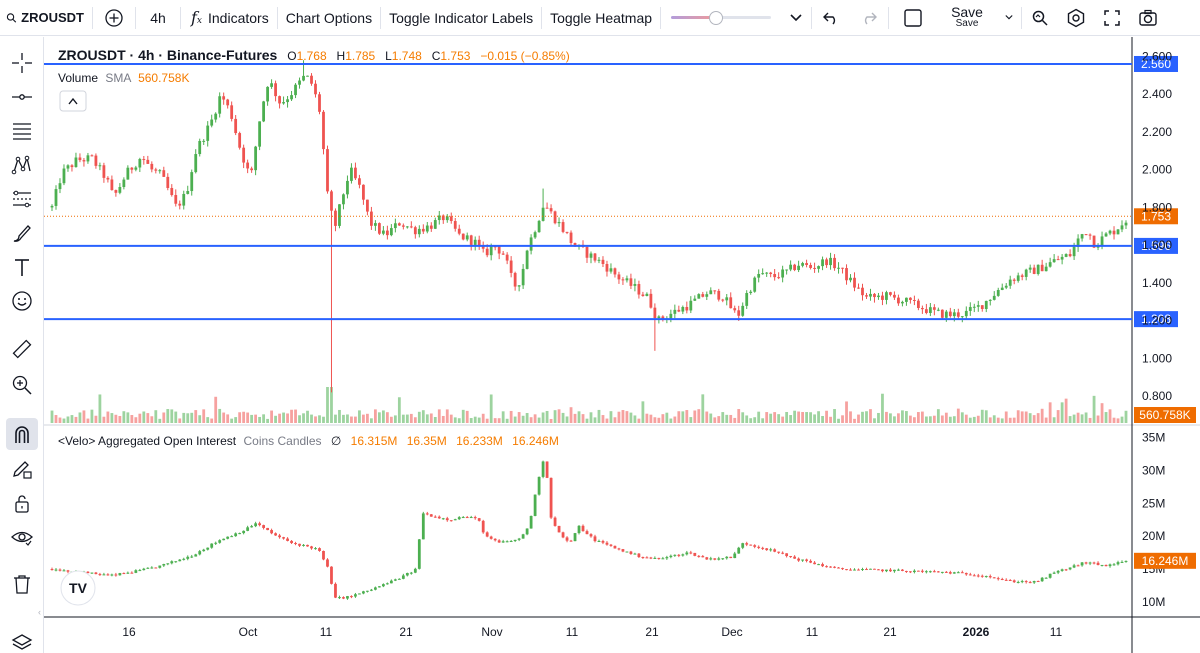 Image resolution: width=1200 pixels, height=653 pixels. I want to click on fib-tool, so click(22, 131).